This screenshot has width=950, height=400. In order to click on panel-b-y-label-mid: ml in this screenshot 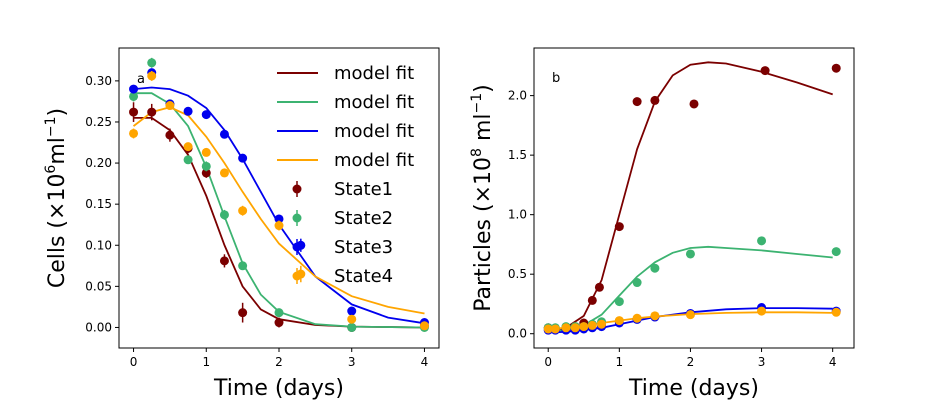, I will do `click(483, 131)`.